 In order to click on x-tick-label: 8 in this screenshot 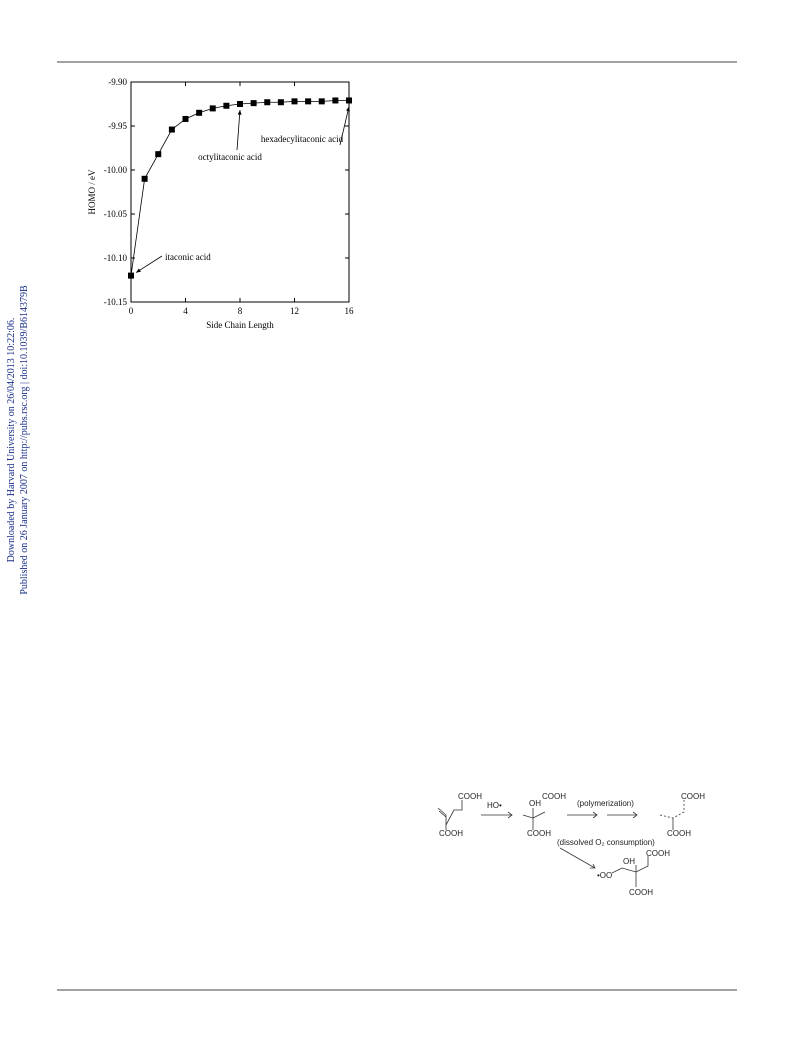, I will do `click(240, 311)`.